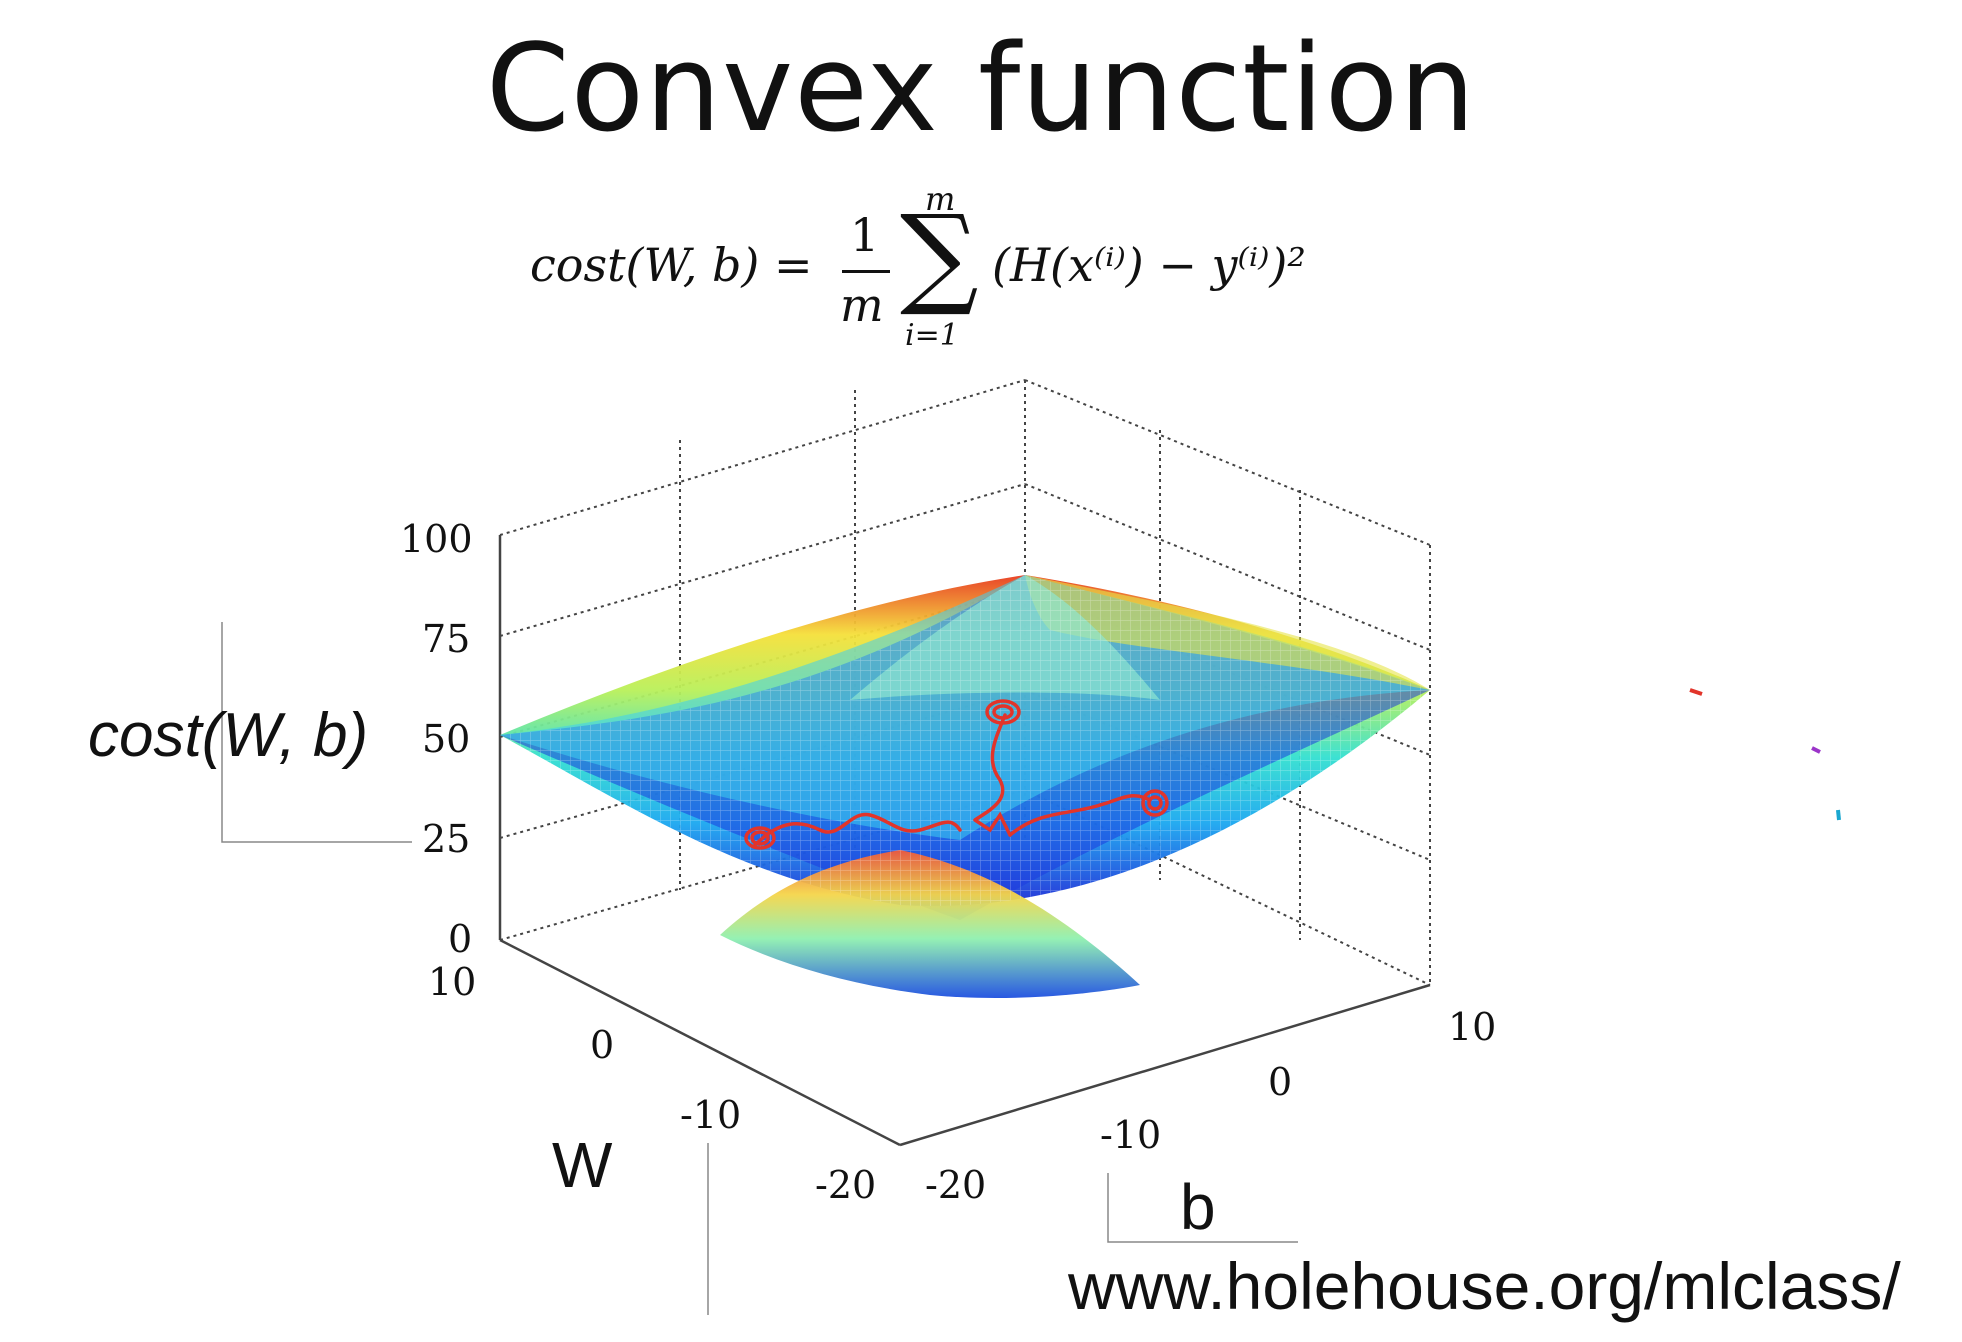 The image size is (1962, 1342). I want to click on gradient-descent-paths, so click(956, 774).